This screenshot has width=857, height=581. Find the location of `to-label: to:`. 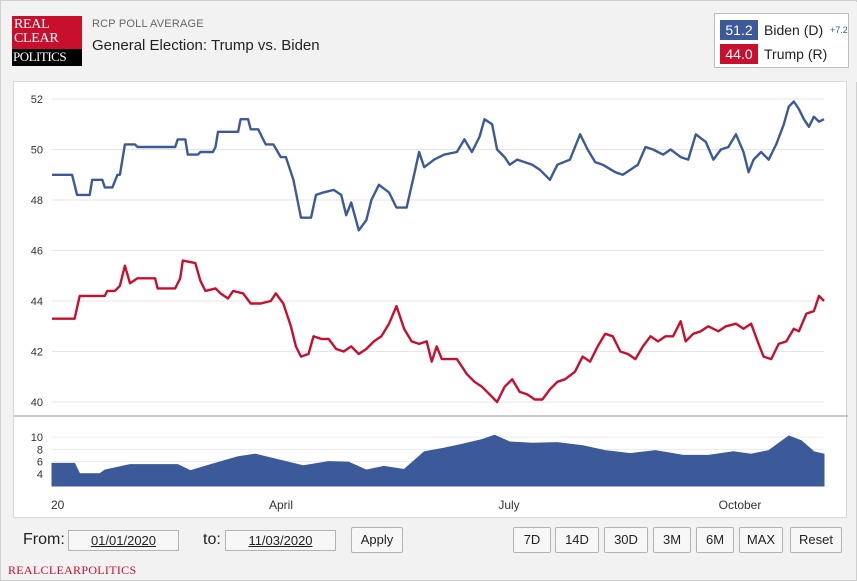

to-label: to: is located at coordinates (212, 539).